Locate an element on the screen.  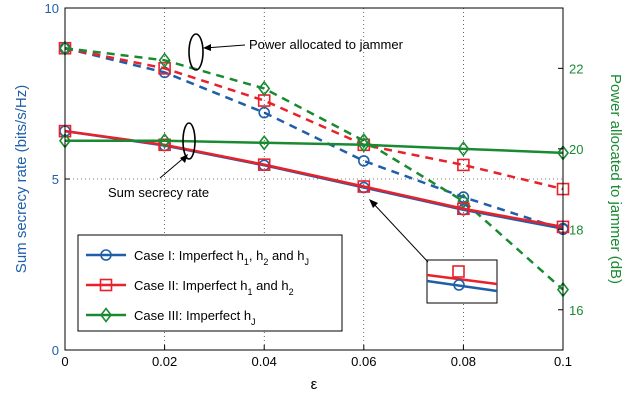
power-annotation-label: Power allocated to jammer is located at coordinates (326, 44).